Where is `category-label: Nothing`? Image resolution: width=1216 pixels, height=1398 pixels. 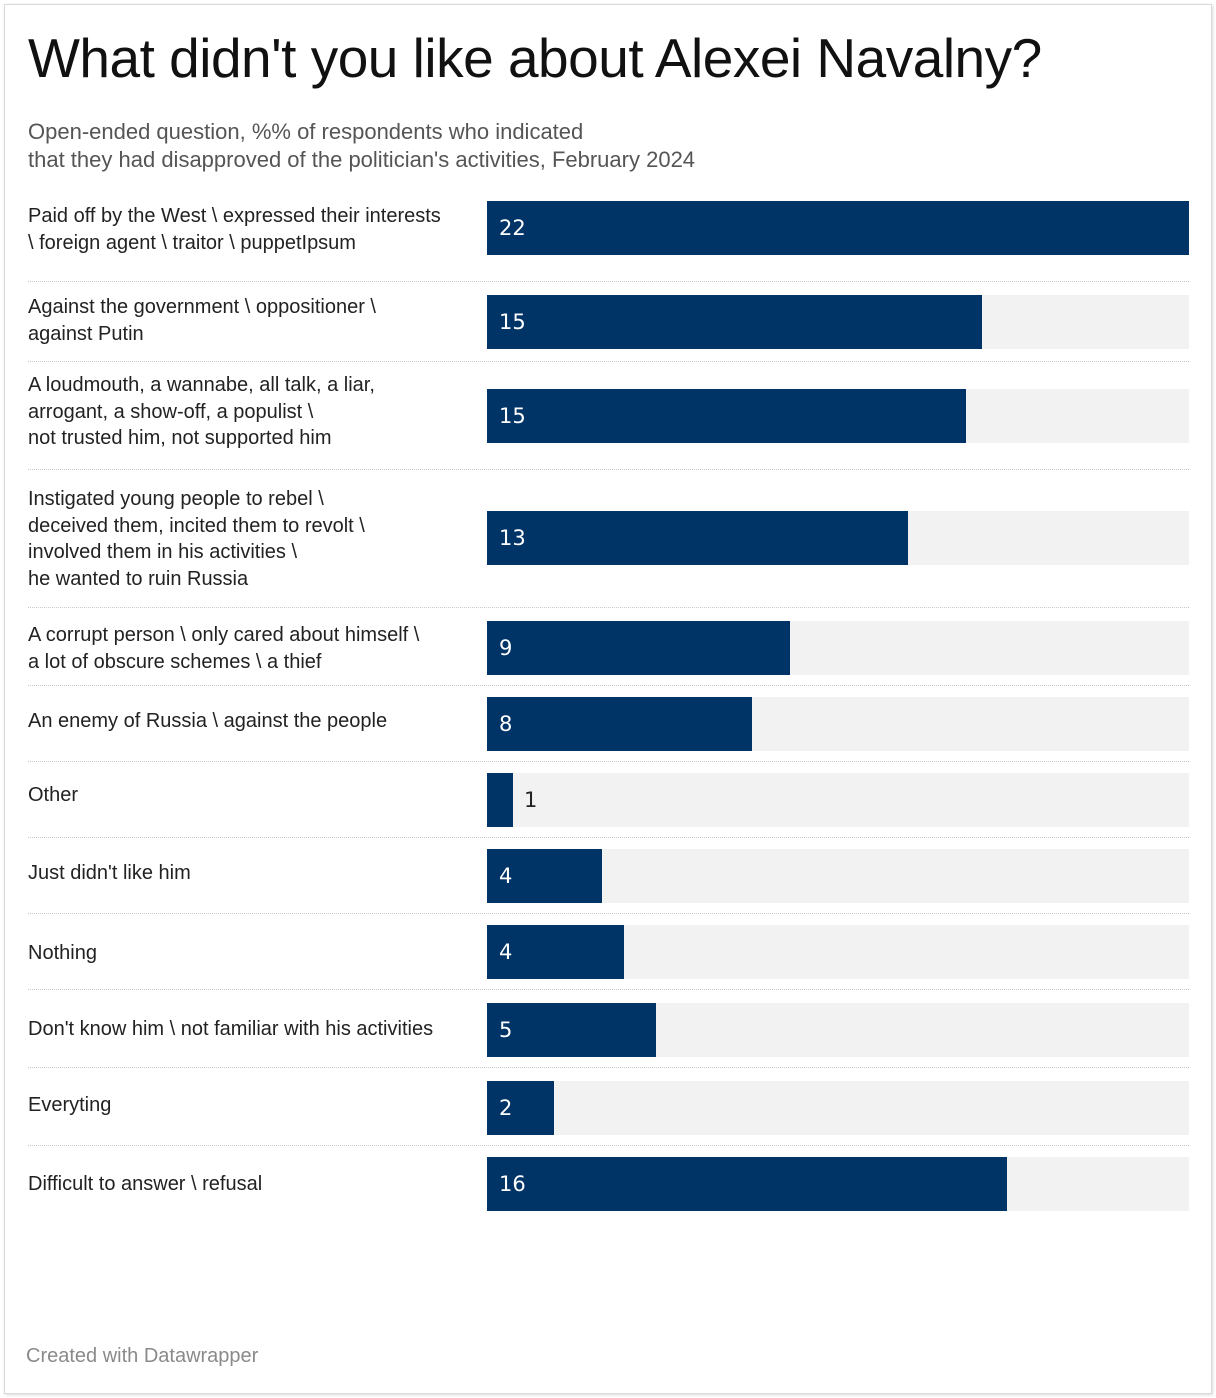
category-label: Nothing is located at coordinates (62, 953).